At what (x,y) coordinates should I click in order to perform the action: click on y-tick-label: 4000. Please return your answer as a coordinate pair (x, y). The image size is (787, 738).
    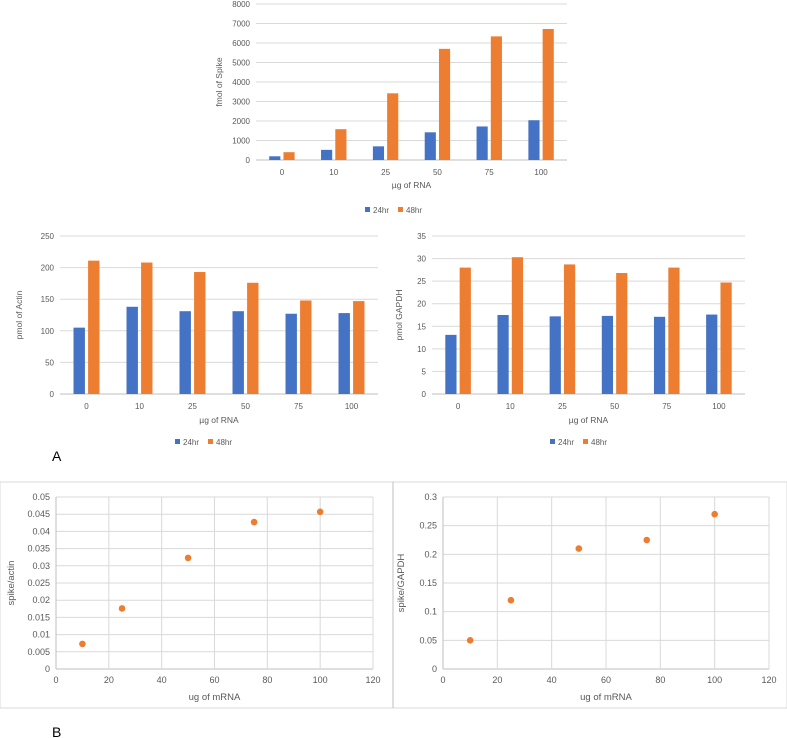
    Looking at the image, I should click on (241, 82).